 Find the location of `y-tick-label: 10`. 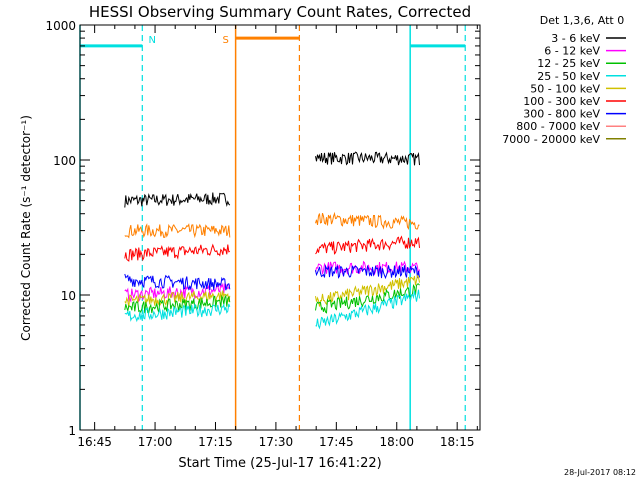

y-tick-label: 10 is located at coordinates (68, 296).